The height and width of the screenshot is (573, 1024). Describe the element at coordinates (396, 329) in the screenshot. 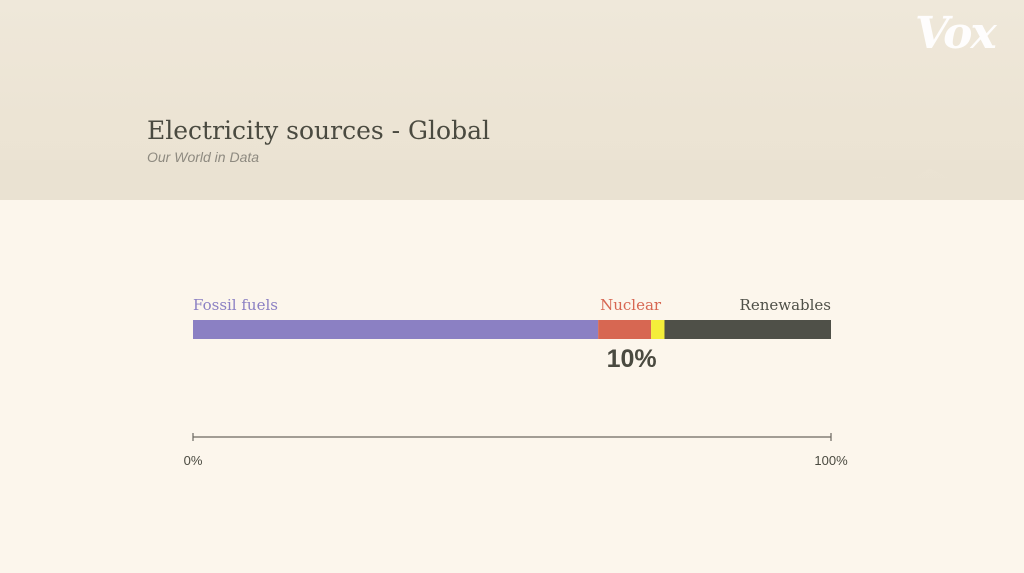

I see `bar-segment-fossil-fuels` at that location.